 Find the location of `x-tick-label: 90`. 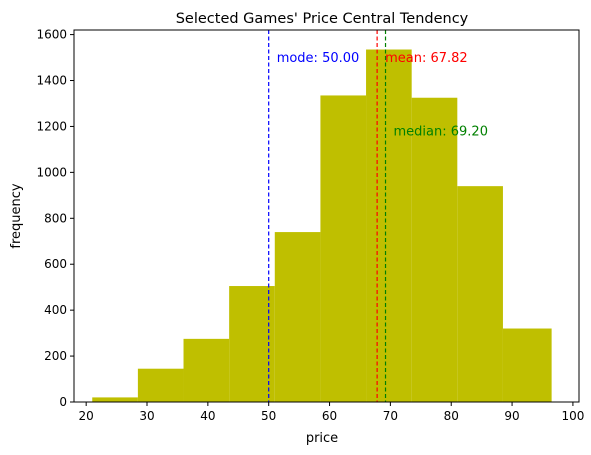

x-tick-label: 90 is located at coordinates (511, 416).